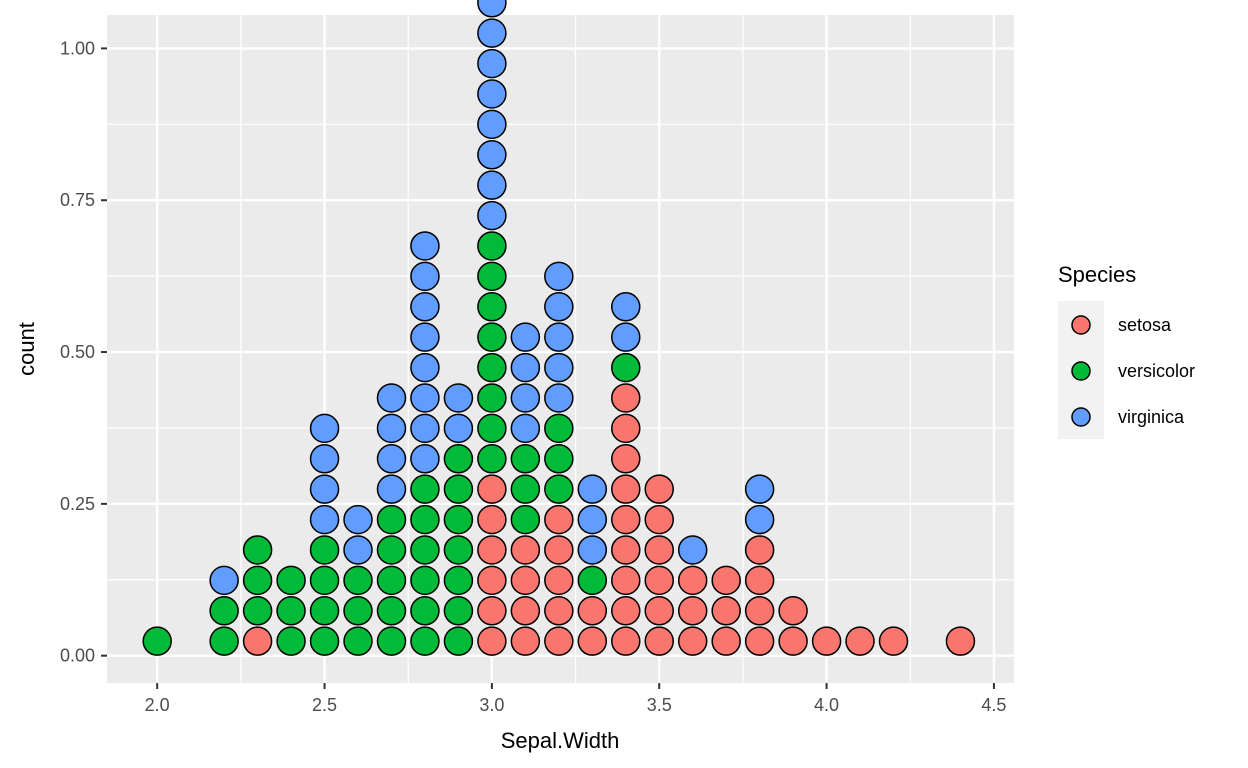 The width and height of the screenshot is (1248, 768). What do you see at coordinates (659, 705) in the screenshot?
I see `x-tick-label: 3.5` at bounding box center [659, 705].